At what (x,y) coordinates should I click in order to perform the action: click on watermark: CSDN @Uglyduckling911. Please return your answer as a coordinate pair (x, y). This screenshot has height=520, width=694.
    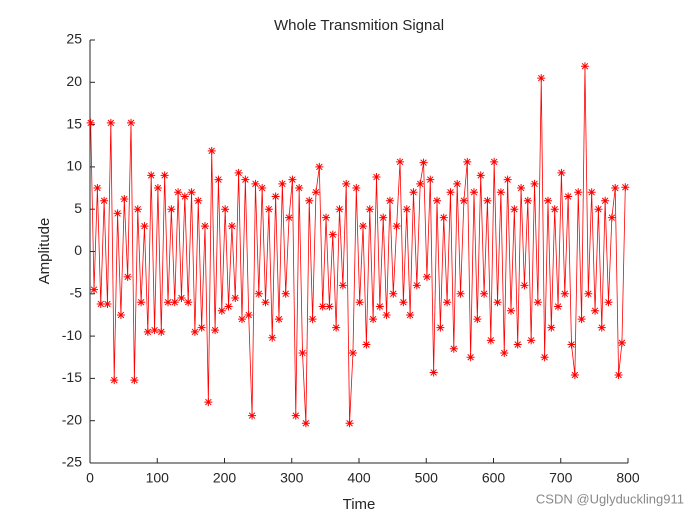
    Looking at the image, I should click on (610, 498).